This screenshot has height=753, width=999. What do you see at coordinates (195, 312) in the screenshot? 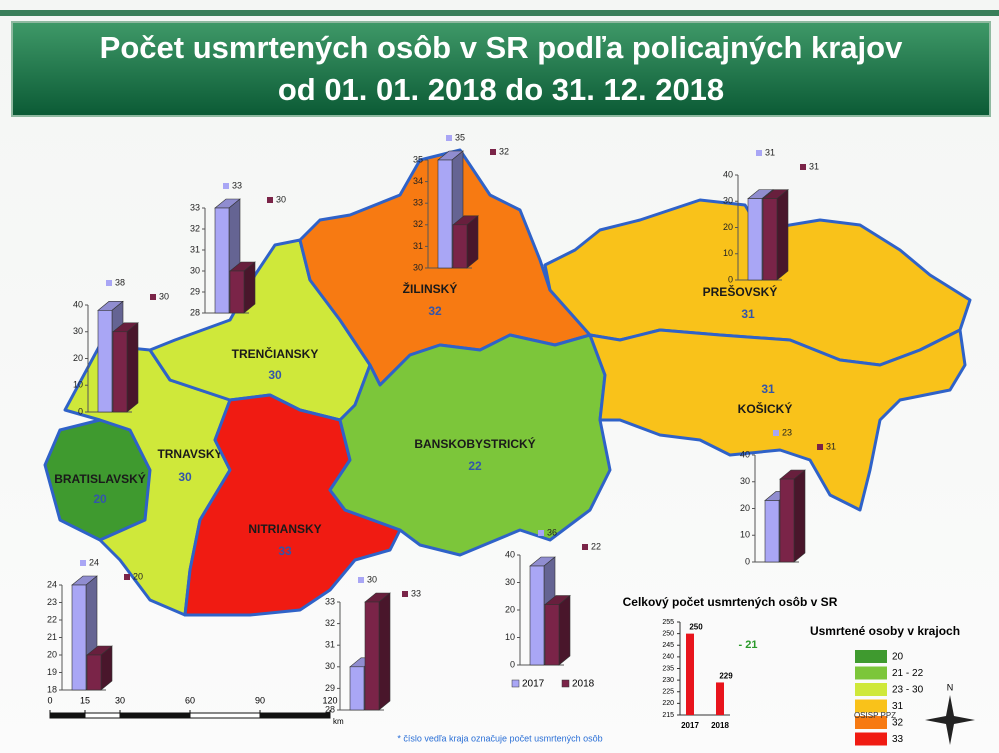
I see `tick-label: 28` at bounding box center [195, 312].